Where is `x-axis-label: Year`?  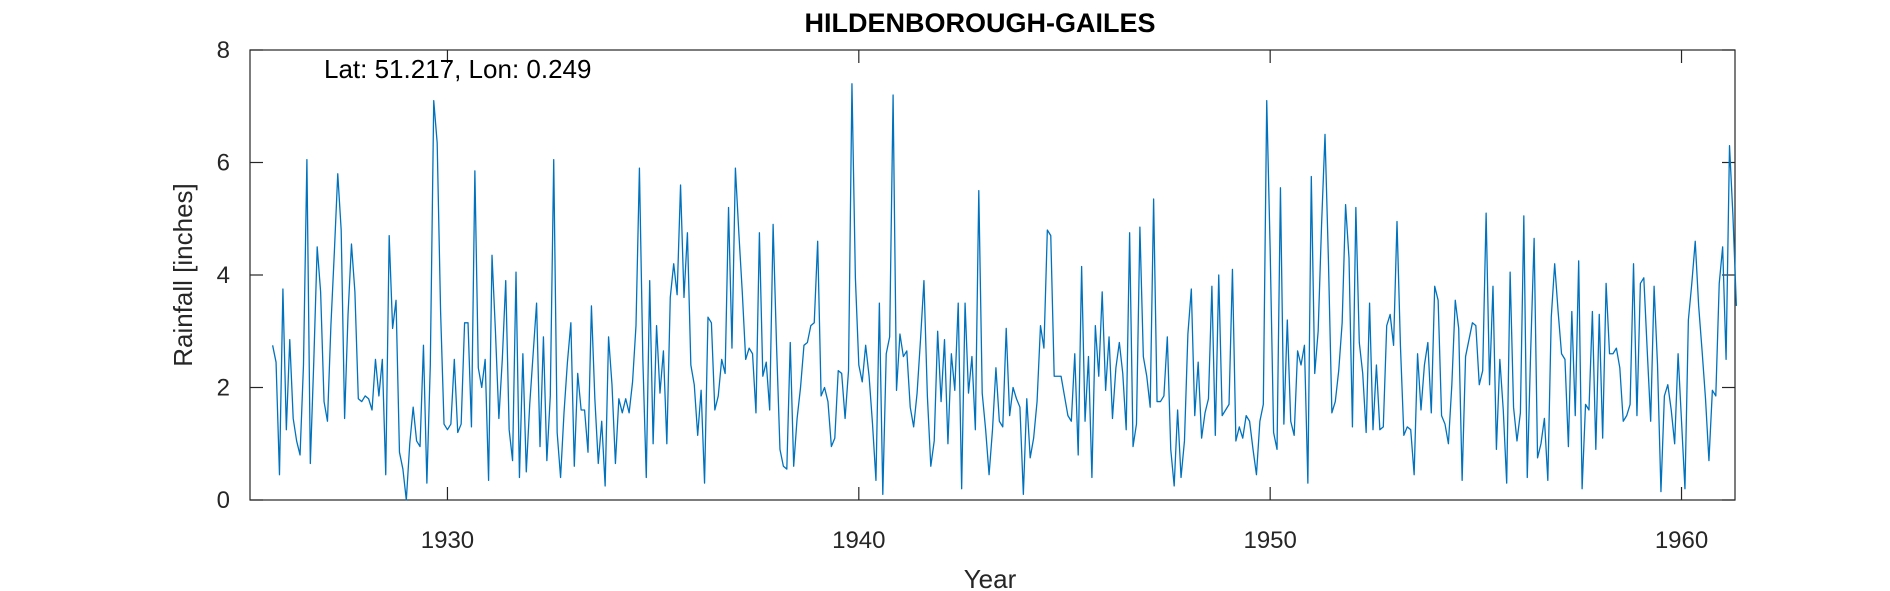 x-axis-label: Year is located at coordinates (990, 577).